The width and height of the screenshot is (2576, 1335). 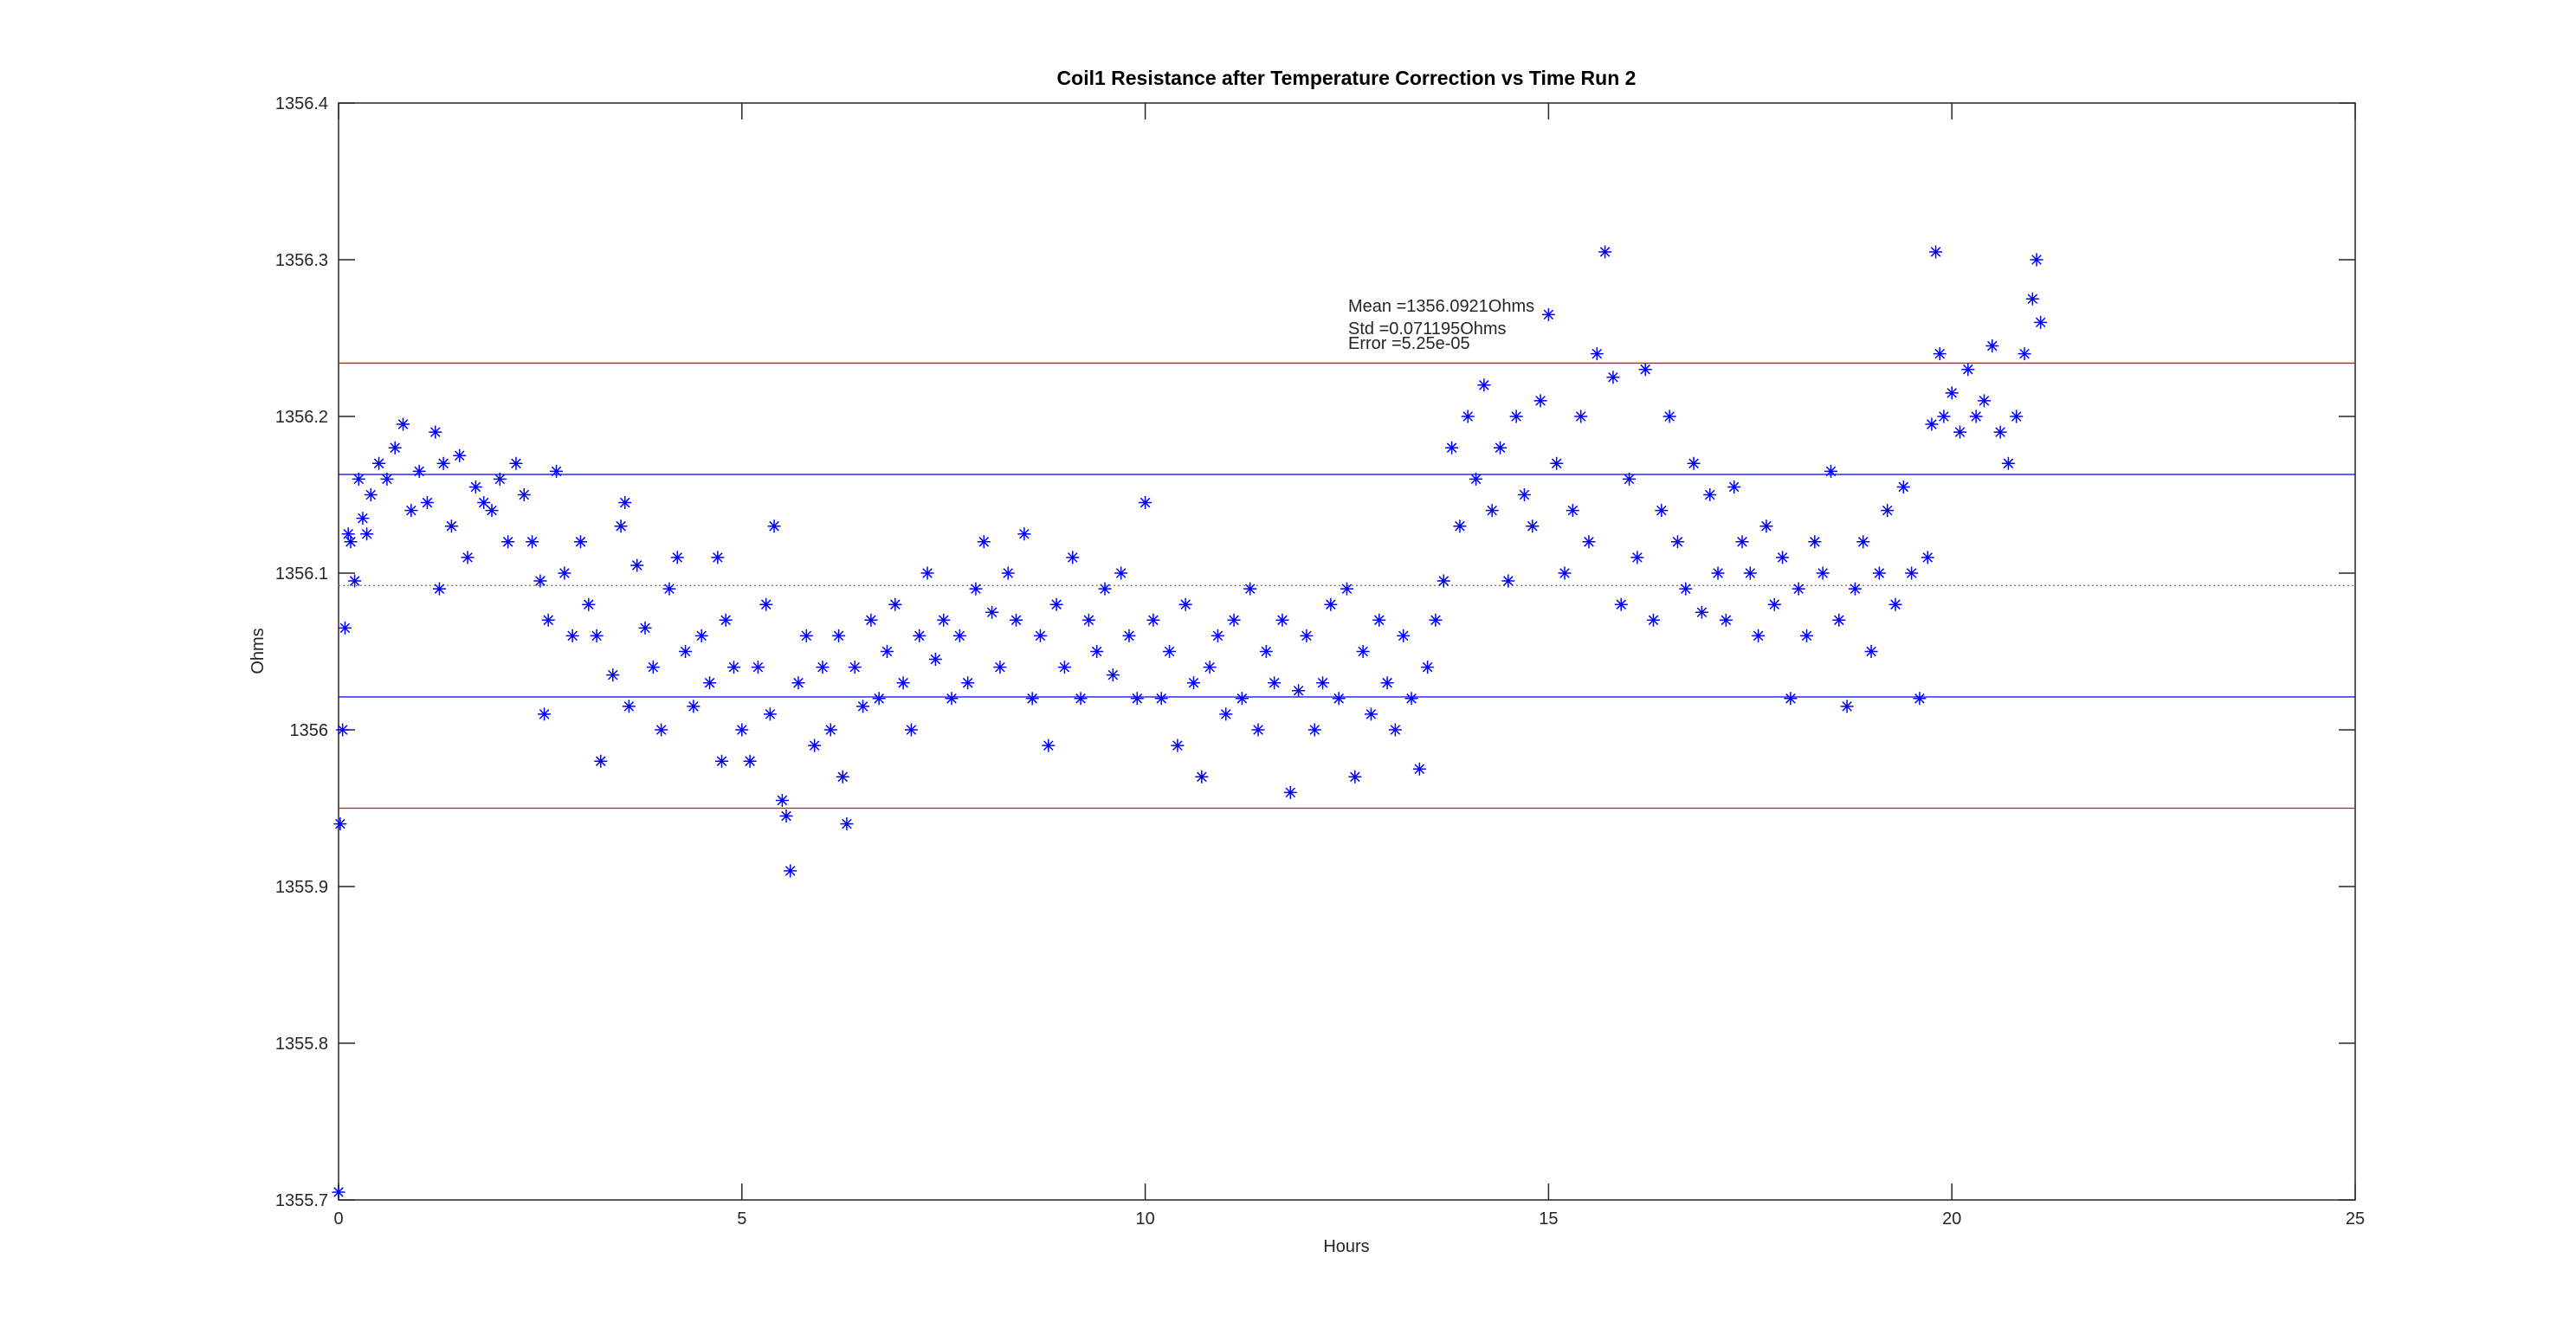 I want to click on x-tick-label: 0, so click(x=338, y=1219).